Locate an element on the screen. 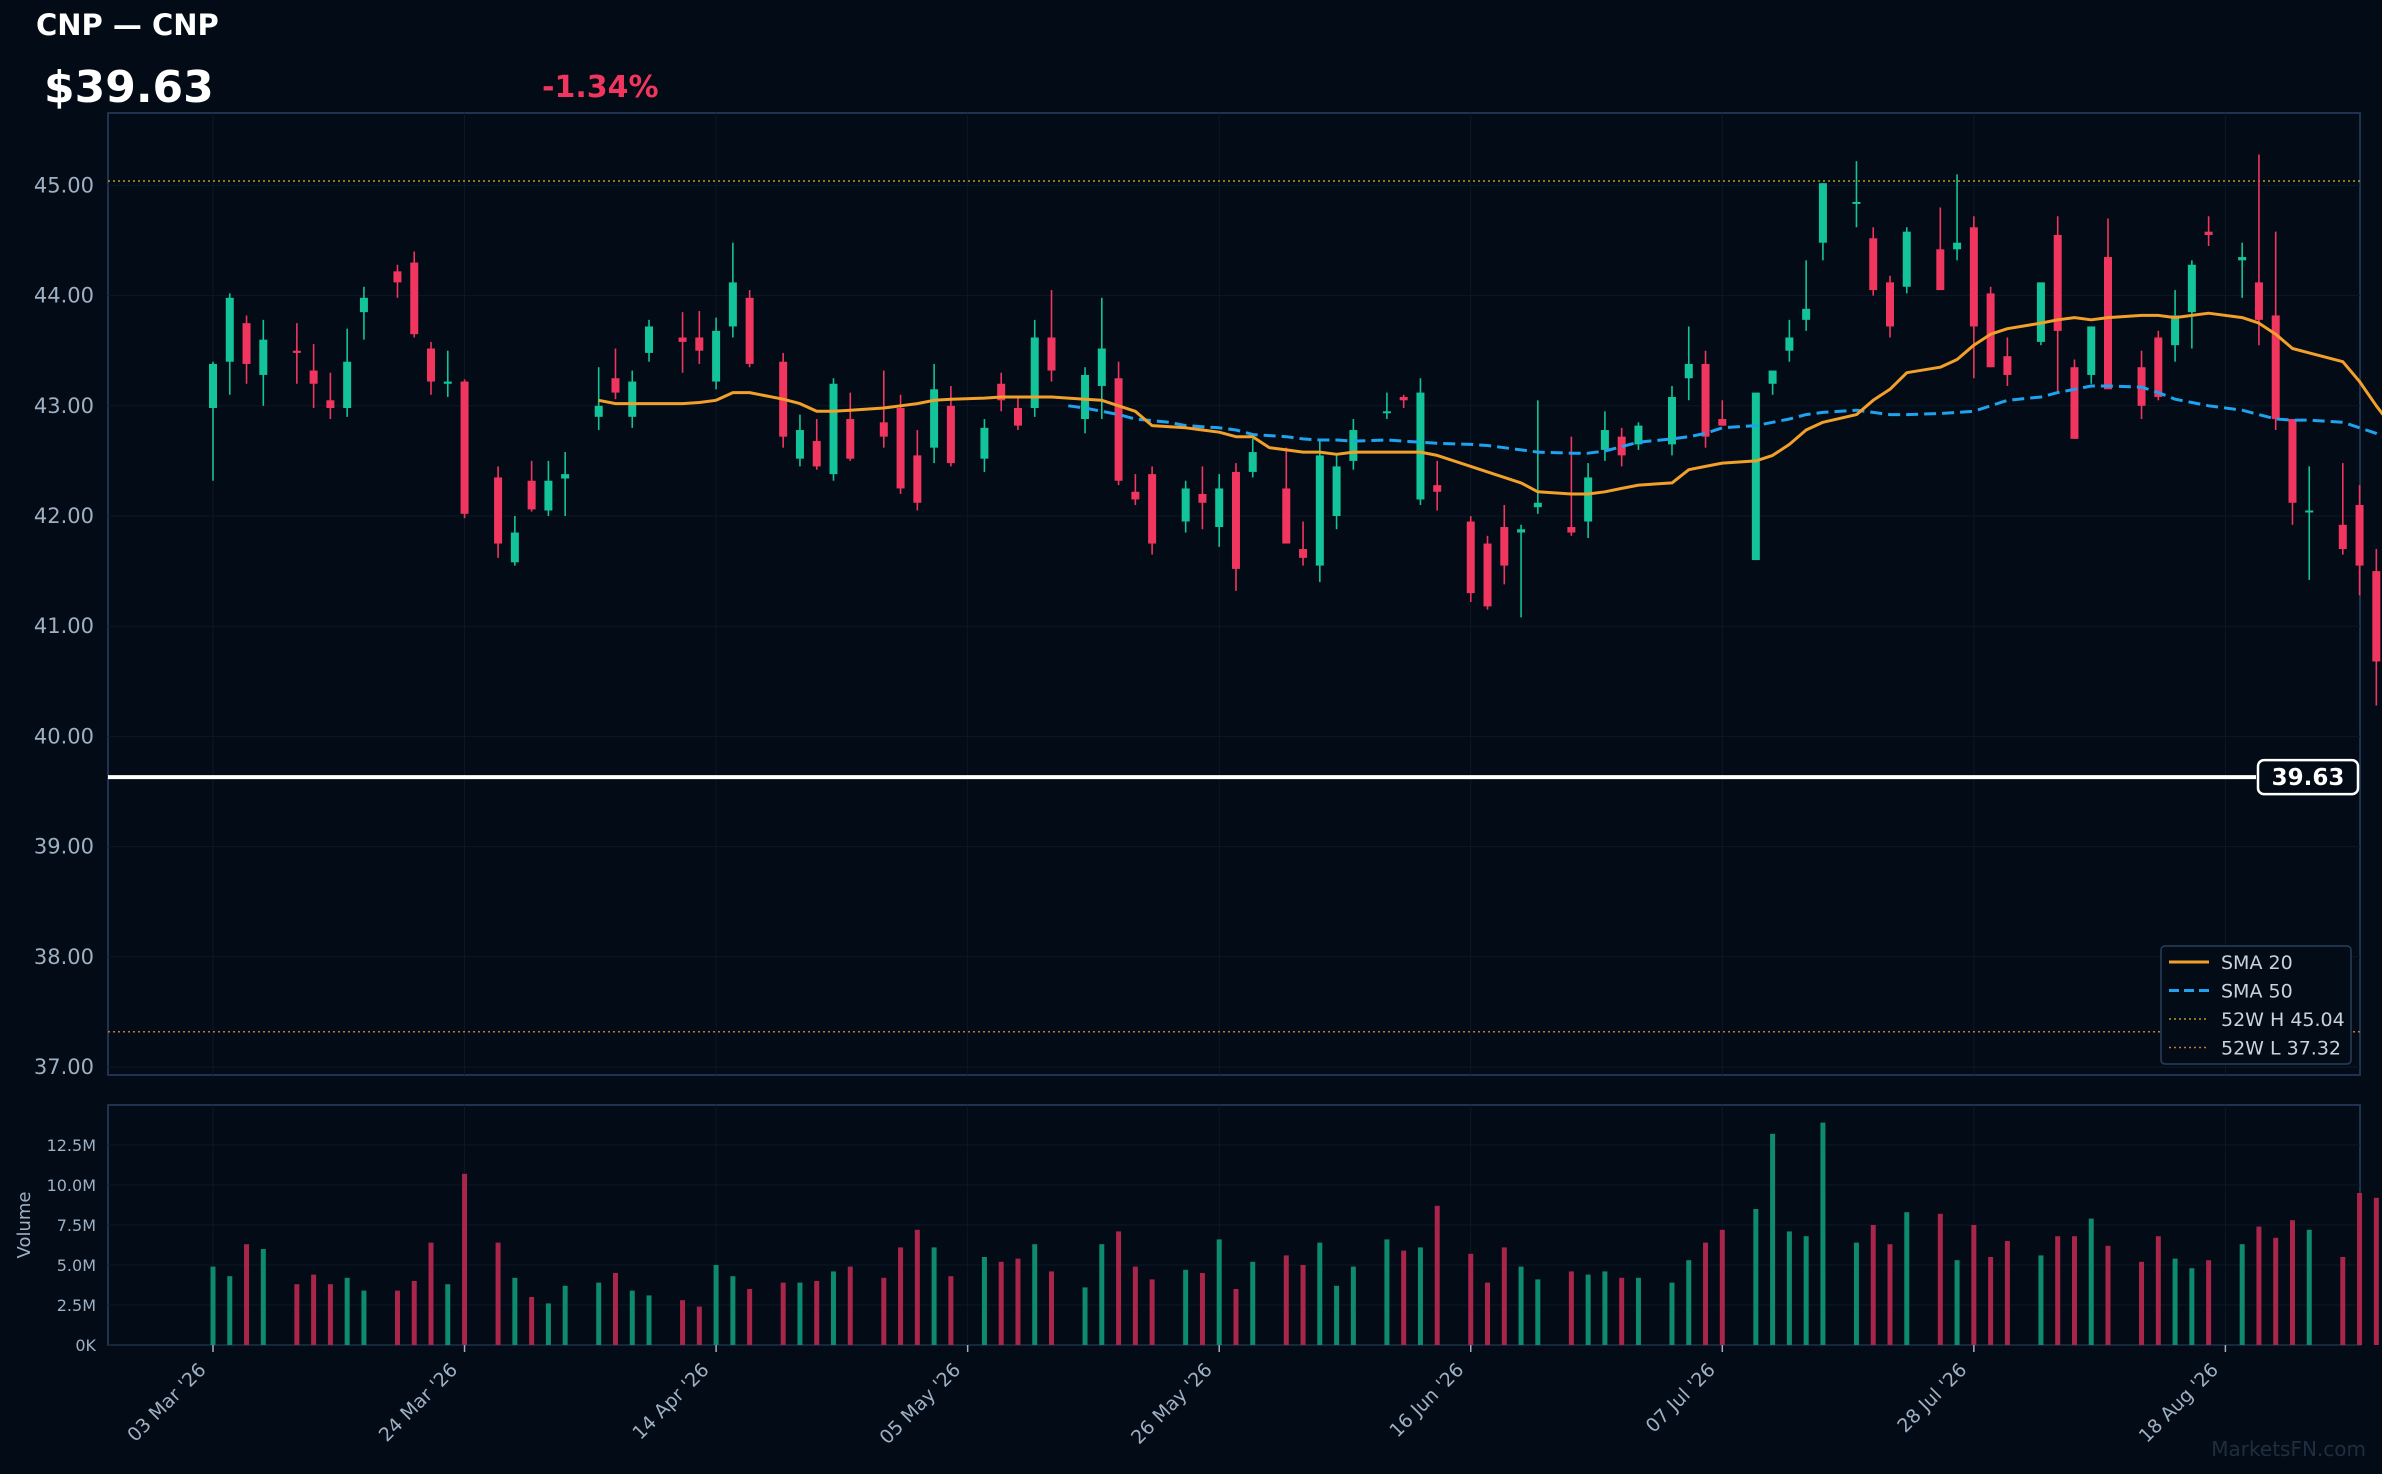 Image resolution: width=2382 pixels, height=1474 pixels. last-price-line: 39.63 is located at coordinates (1234, 777).